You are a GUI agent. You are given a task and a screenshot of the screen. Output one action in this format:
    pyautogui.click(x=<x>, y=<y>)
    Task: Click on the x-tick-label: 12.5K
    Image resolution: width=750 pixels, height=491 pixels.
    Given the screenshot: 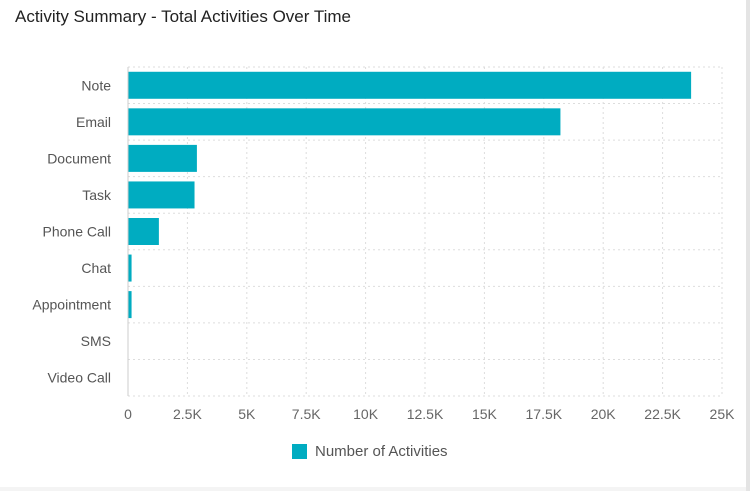 What is the action you would take?
    pyautogui.click(x=425, y=414)
    